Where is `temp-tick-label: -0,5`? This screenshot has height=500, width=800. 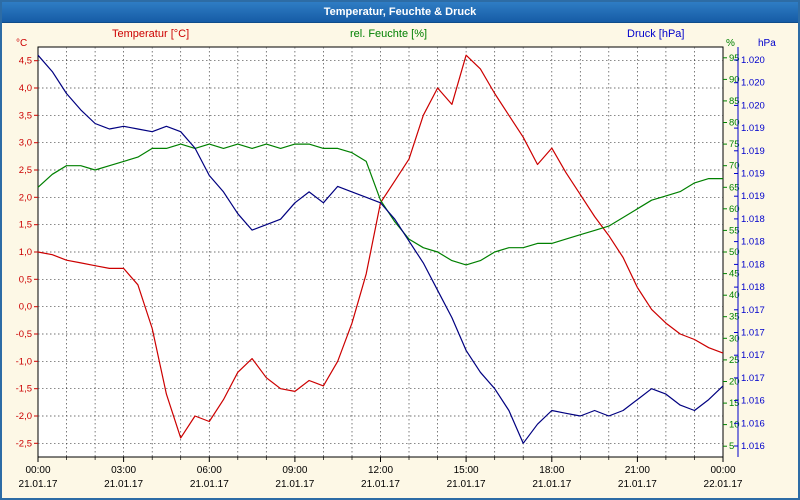
temp-tick-label: -0,5 is located at coordinates (24, 334).